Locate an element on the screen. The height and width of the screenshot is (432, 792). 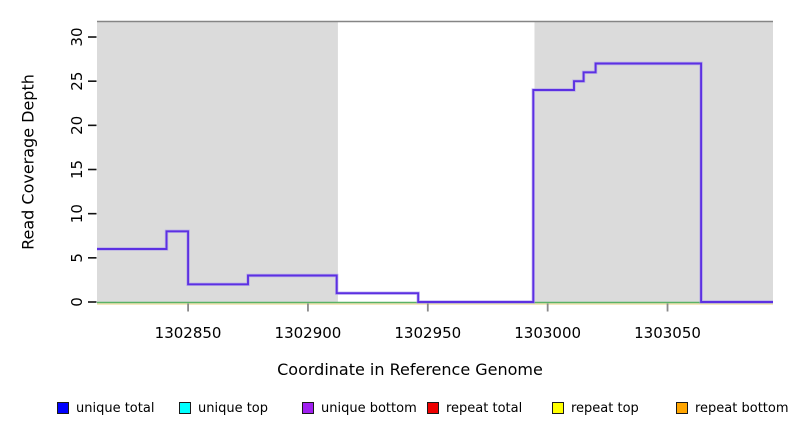
legend-item-repeat-top: repeat top is located at coordinates (595, 408).